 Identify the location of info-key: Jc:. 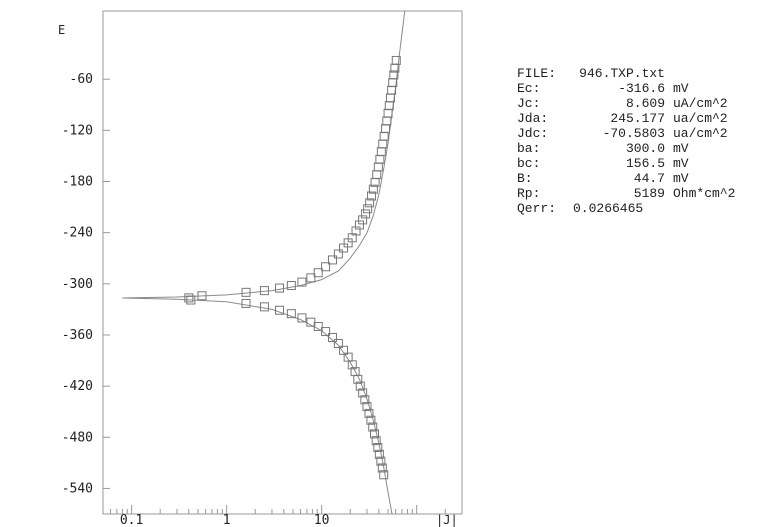
(529, 103).